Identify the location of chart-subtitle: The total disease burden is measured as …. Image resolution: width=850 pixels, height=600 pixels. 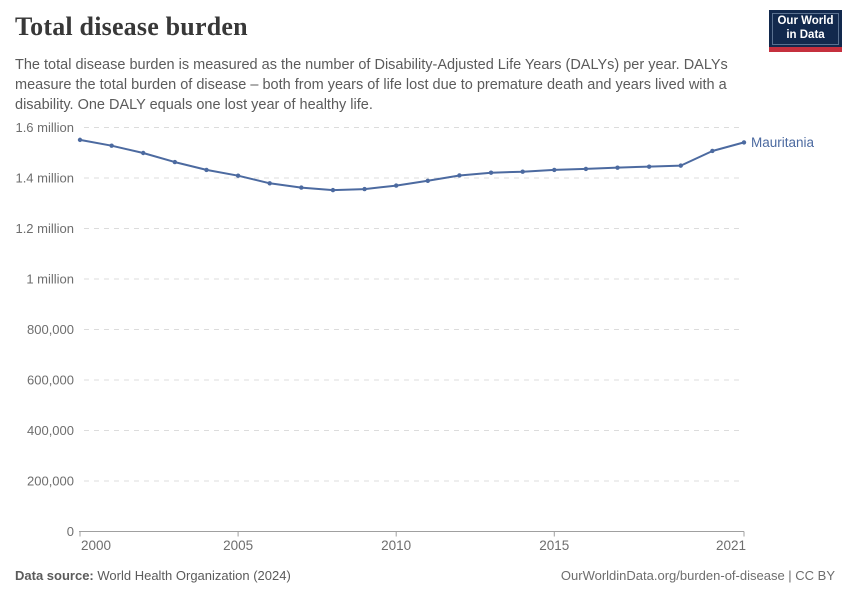
(371, 84).